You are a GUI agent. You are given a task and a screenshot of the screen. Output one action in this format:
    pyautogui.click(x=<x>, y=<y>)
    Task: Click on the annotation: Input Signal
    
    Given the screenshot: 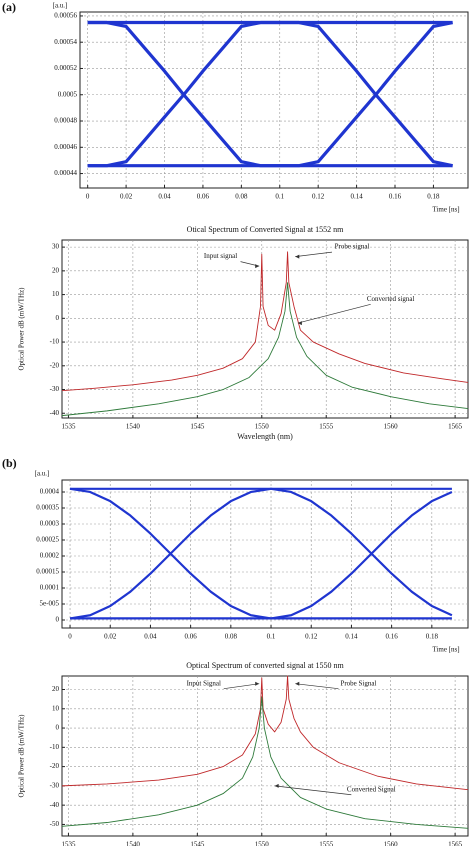 What is the action you would take?
    pyautogui.click(x=204, y=683)
    